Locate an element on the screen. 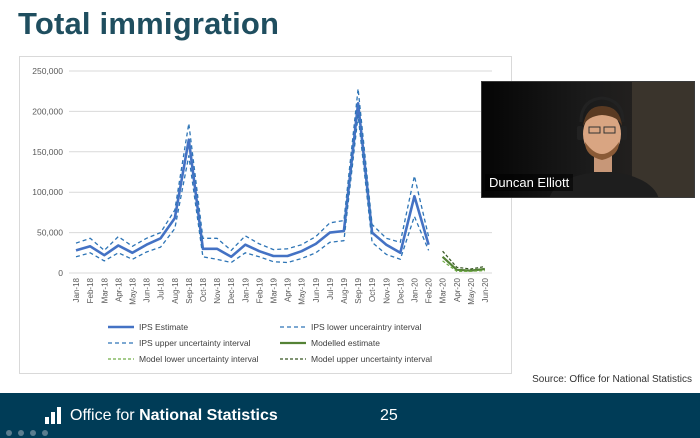 This screenshot has height=438, width=700. x-tick-label: Mar-19 is located at coordinates (273, 290).